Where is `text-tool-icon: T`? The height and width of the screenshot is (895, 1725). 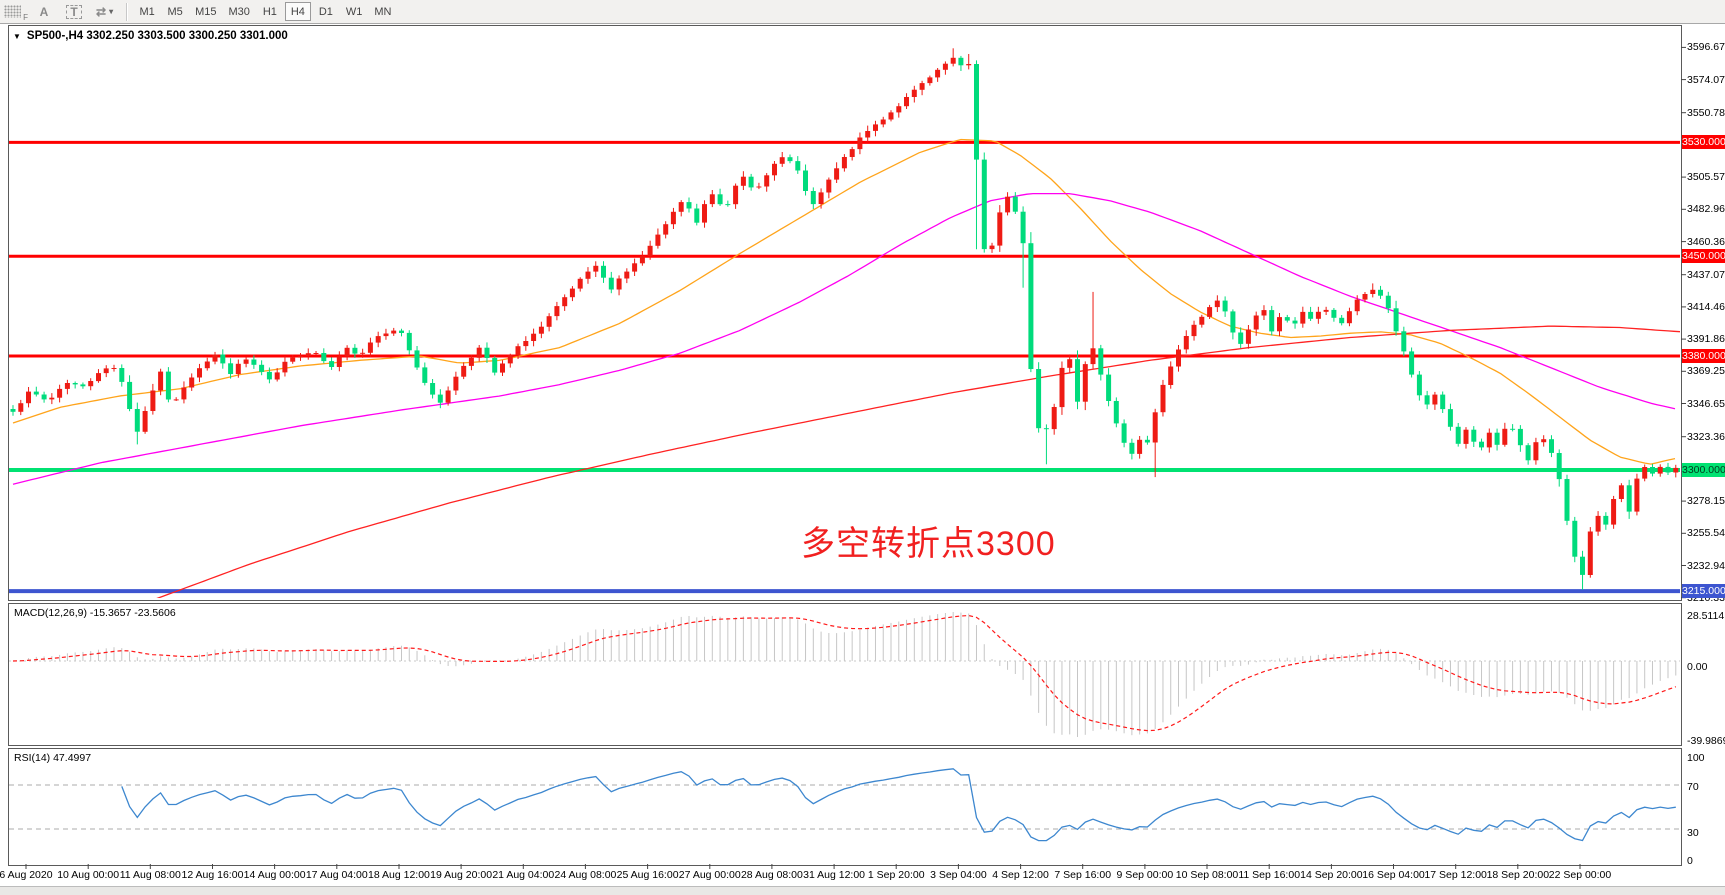 text-tool-icon: T is located at coordinates (74, 11).